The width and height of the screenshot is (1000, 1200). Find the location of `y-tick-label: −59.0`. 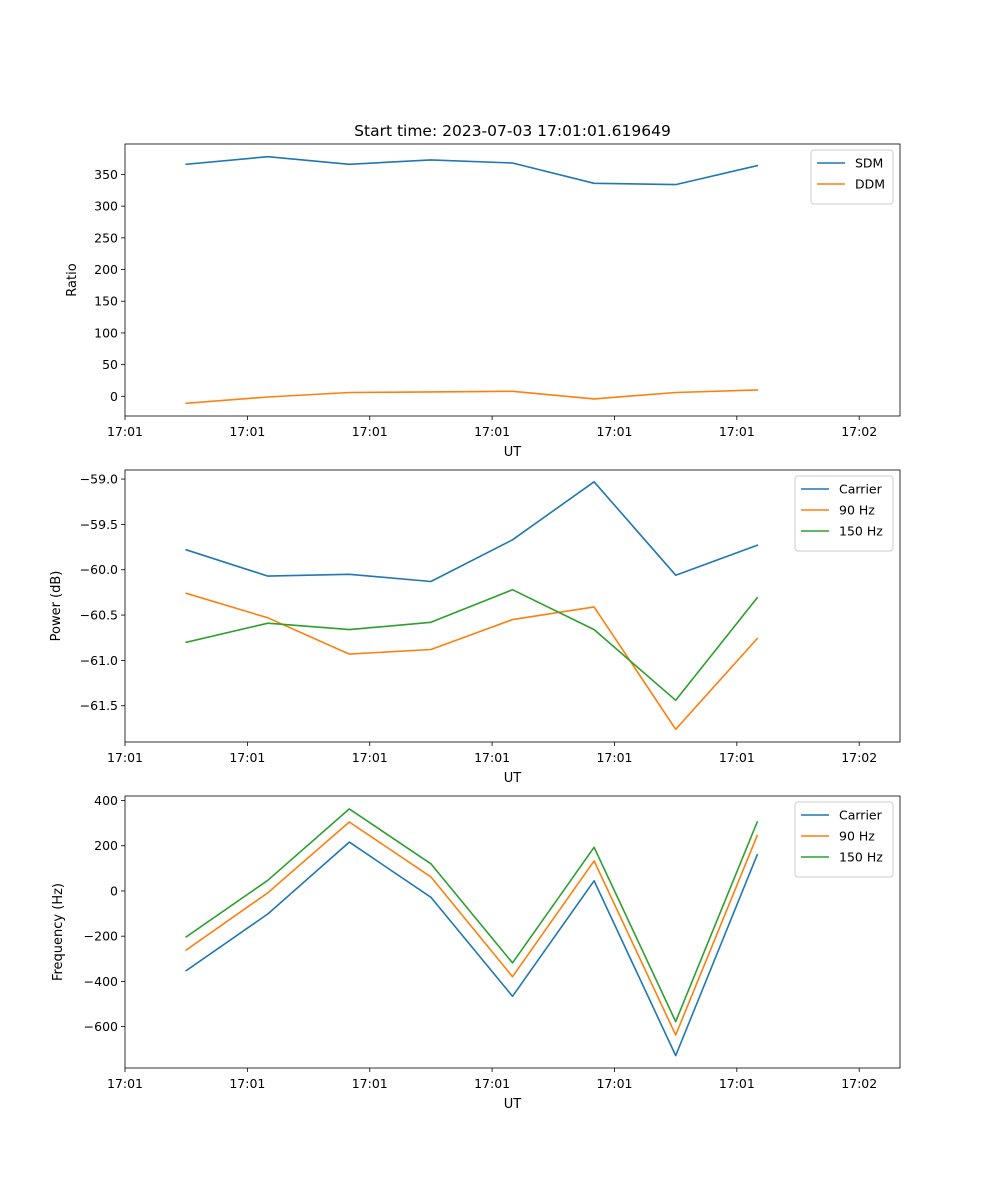

y-tick-label: −59.0 is located at coordinates (99, 479).